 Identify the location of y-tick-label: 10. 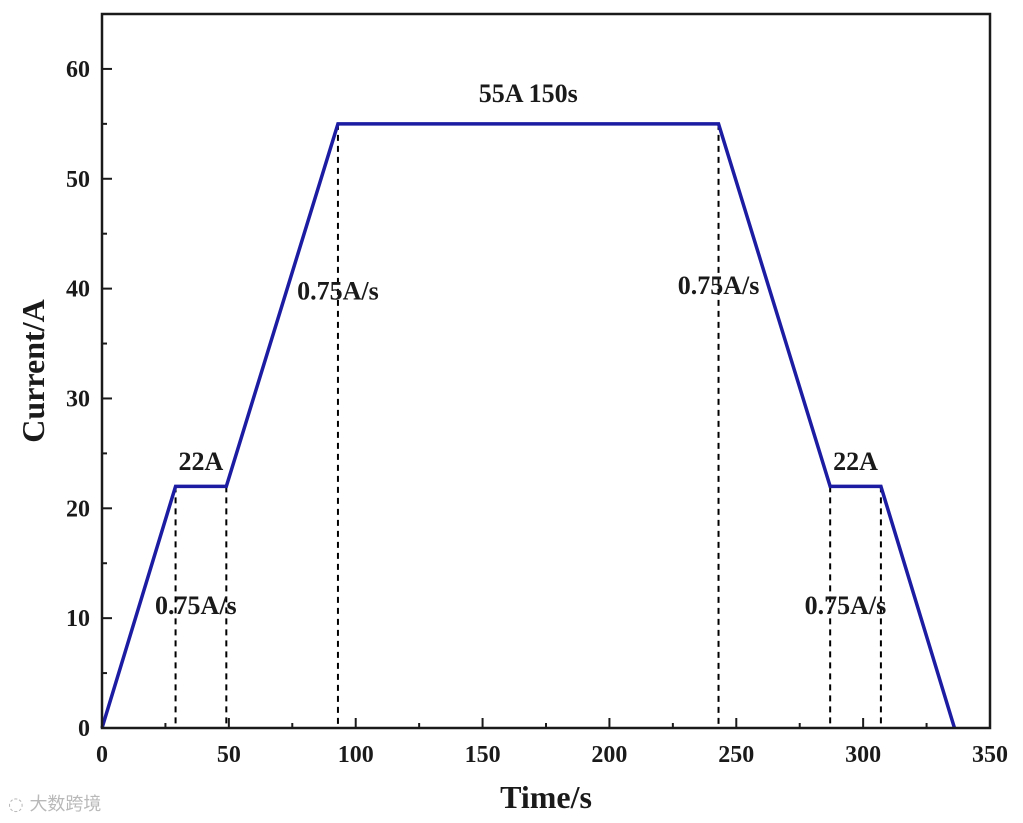
(78, 619).